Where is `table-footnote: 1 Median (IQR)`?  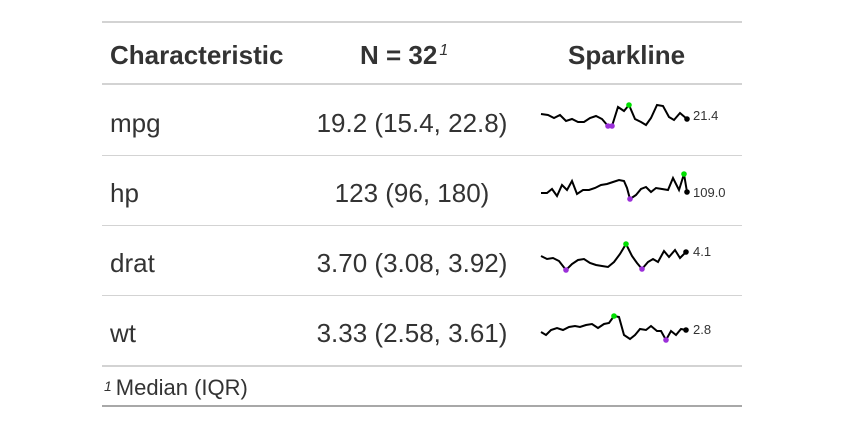
table-footnote: 1 Median (IQR) is located at coordinates (176, 388).